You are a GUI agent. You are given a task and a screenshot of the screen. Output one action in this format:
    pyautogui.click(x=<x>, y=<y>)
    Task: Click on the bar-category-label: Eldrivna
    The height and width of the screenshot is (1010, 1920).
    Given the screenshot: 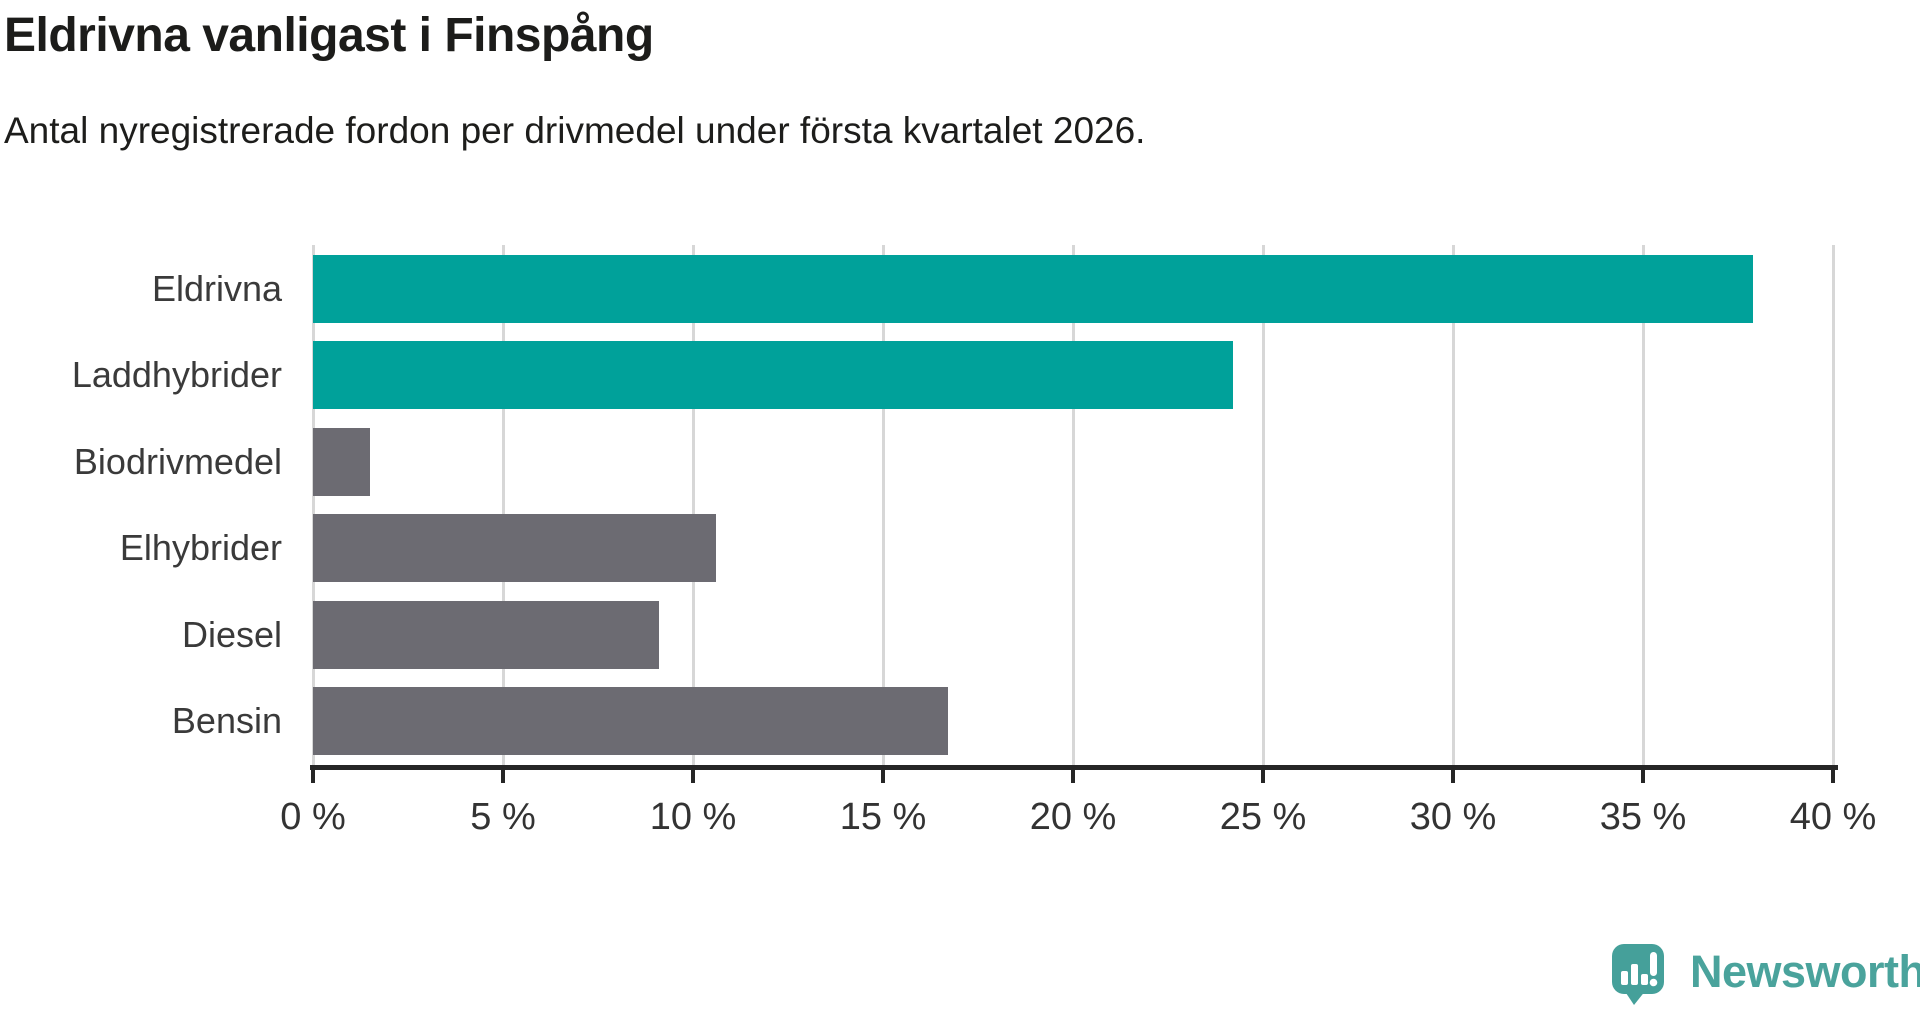 What is the action you would take?
    pyautogui.click(x=216, y=288)
    